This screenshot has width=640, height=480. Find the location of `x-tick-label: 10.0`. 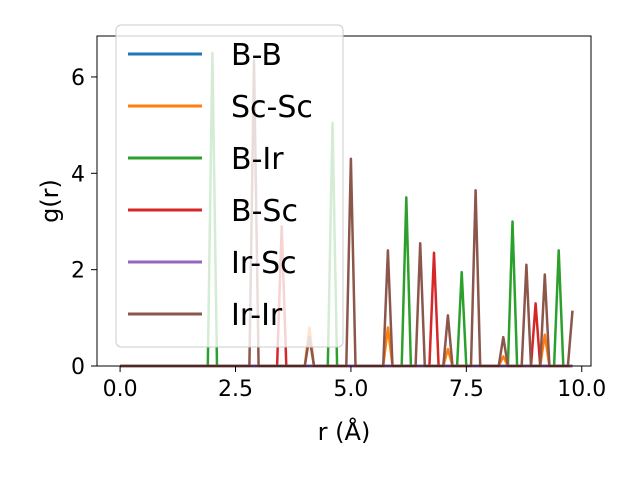

x-tick-label: 10.0 is located at coordinates (581, 389).